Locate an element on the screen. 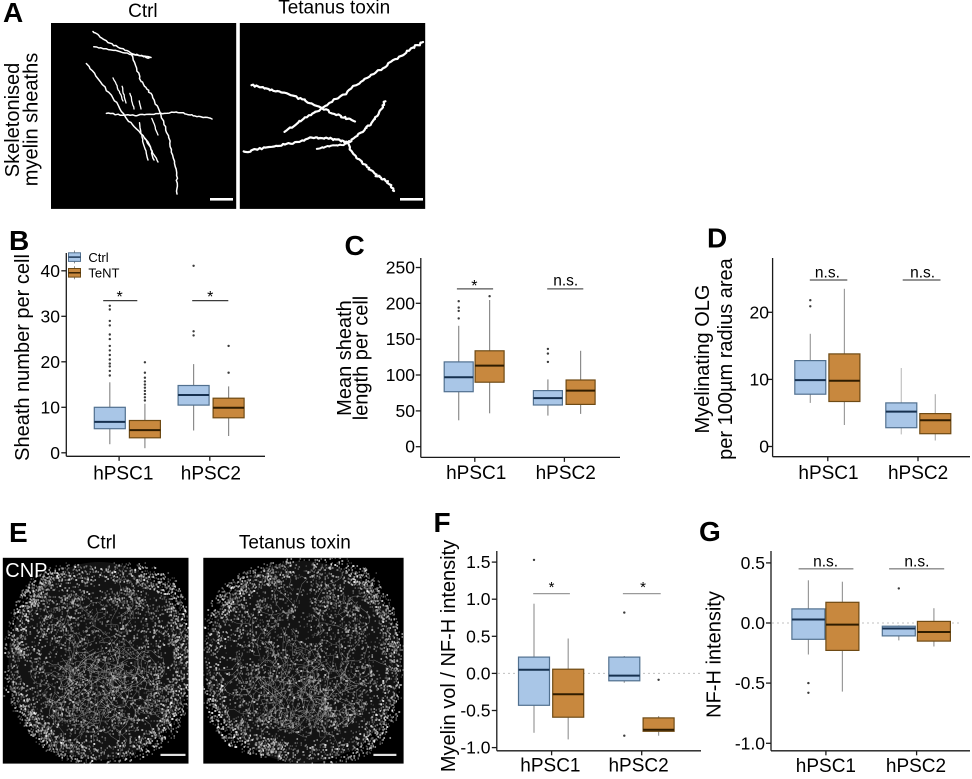 This screenshot has width=972, height=779. svg-text: 1.5 is located at coordinates (478, 562).